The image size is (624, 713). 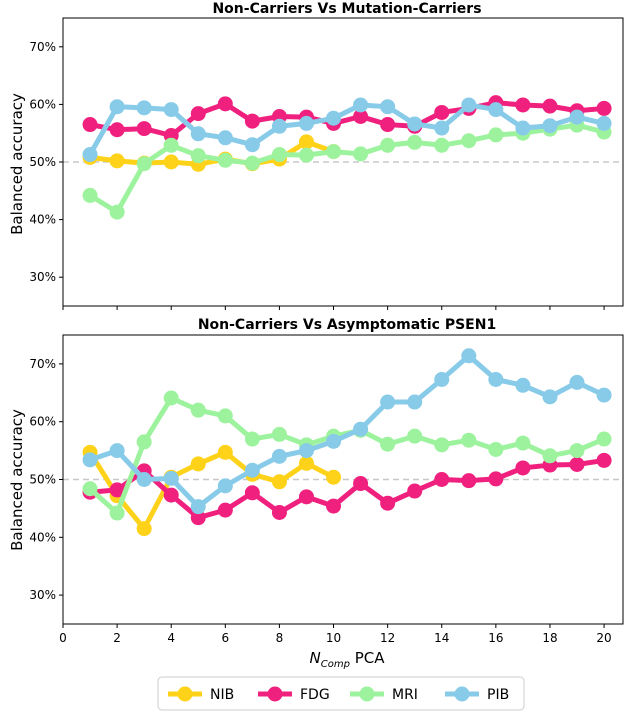 What do you see at coordinates (42, 595) in the screenshot?
I see `bottom-y-tick-label: 30%` at bounding box center [42, 595].